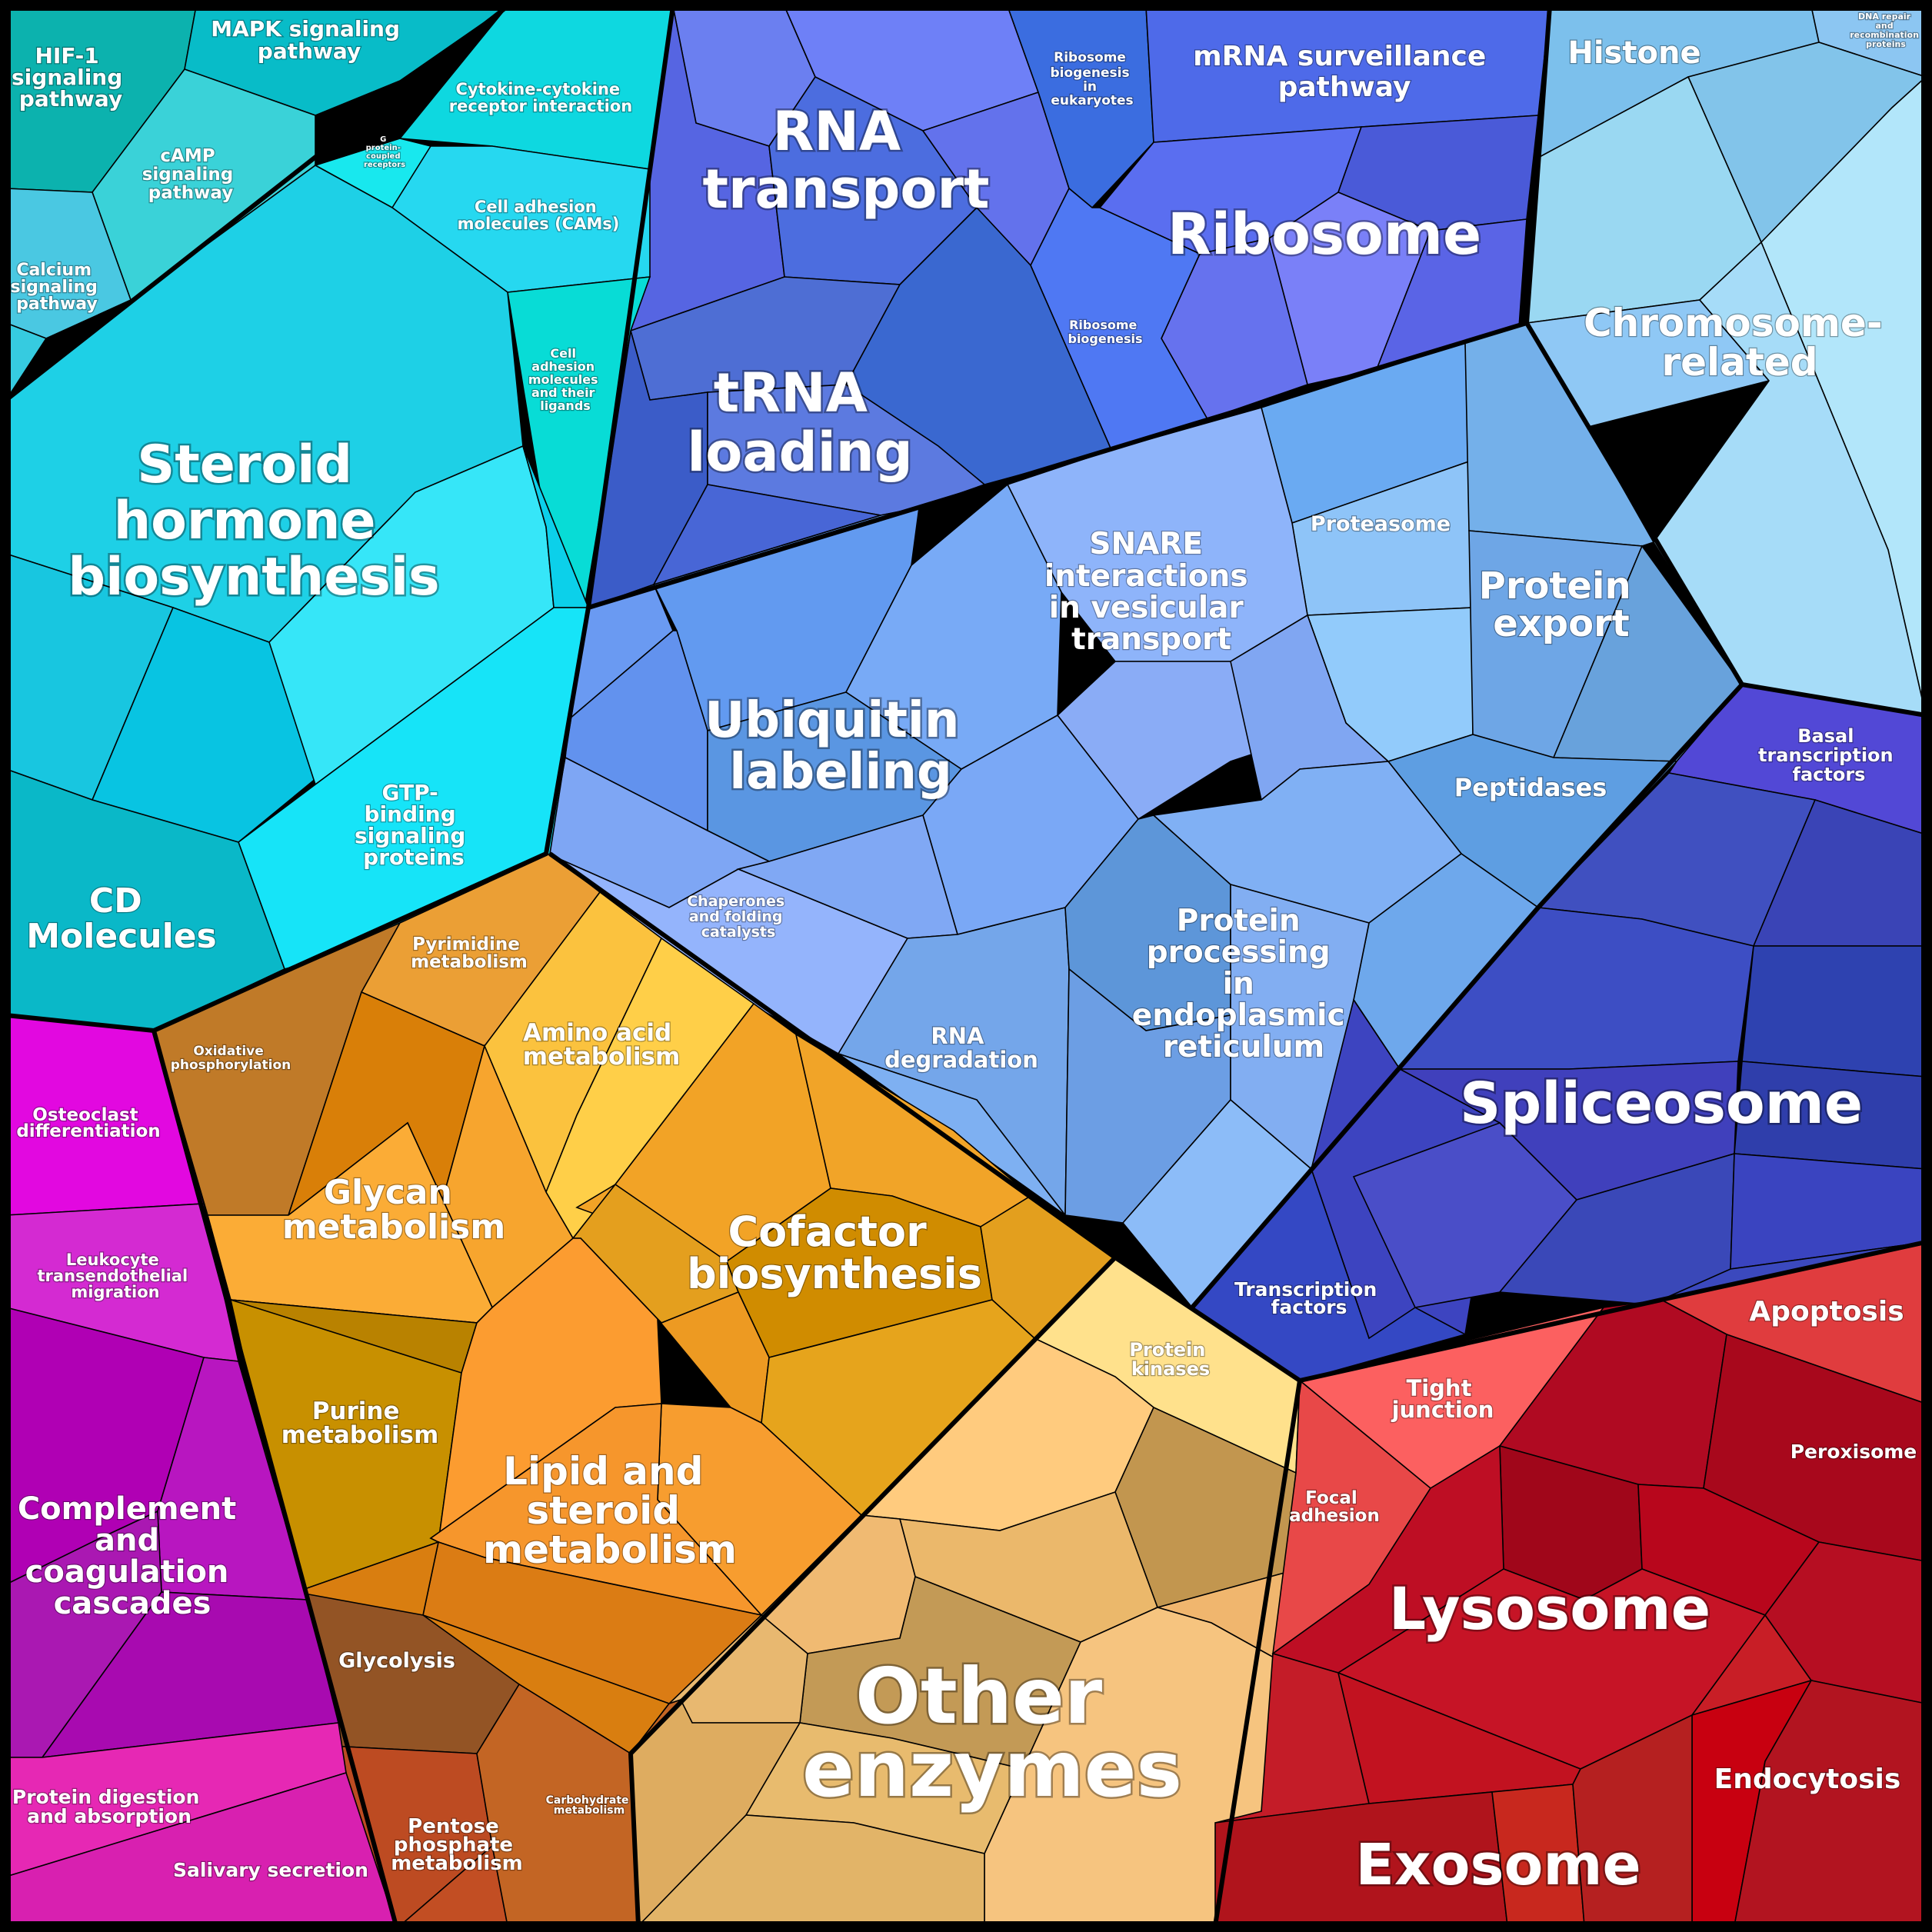  Describe the element at coordinates (132, 1556) in the screenshot. I see `label-complement: Complement and coagulation cascades` at that location.